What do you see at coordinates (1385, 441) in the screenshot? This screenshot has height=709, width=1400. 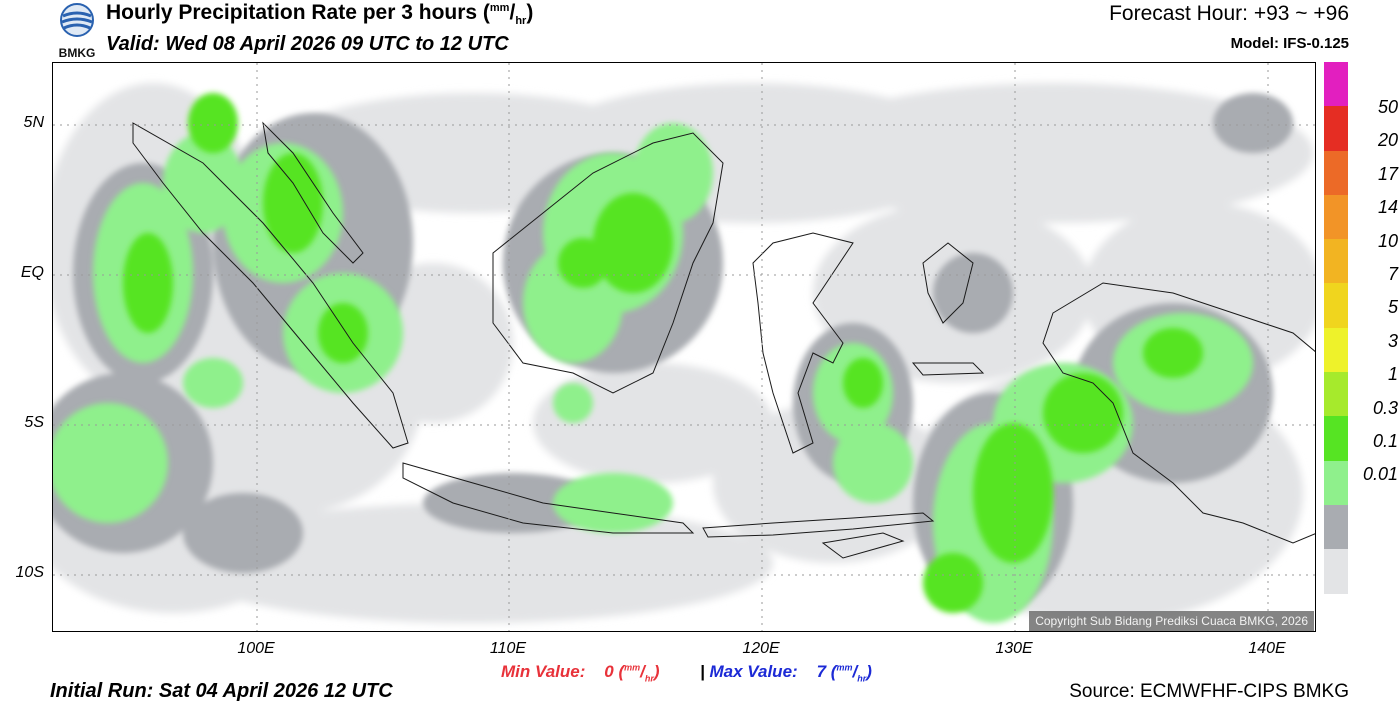 I see `color-bar-label: 0.1` at bounding box center [1385, 441].